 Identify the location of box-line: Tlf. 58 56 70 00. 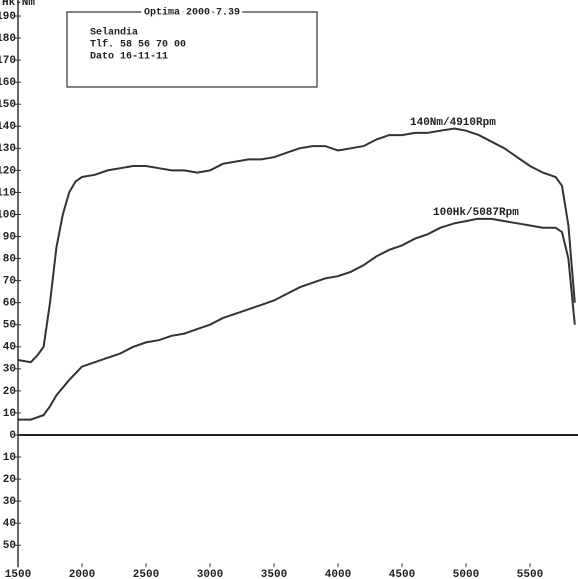
(138, 45).